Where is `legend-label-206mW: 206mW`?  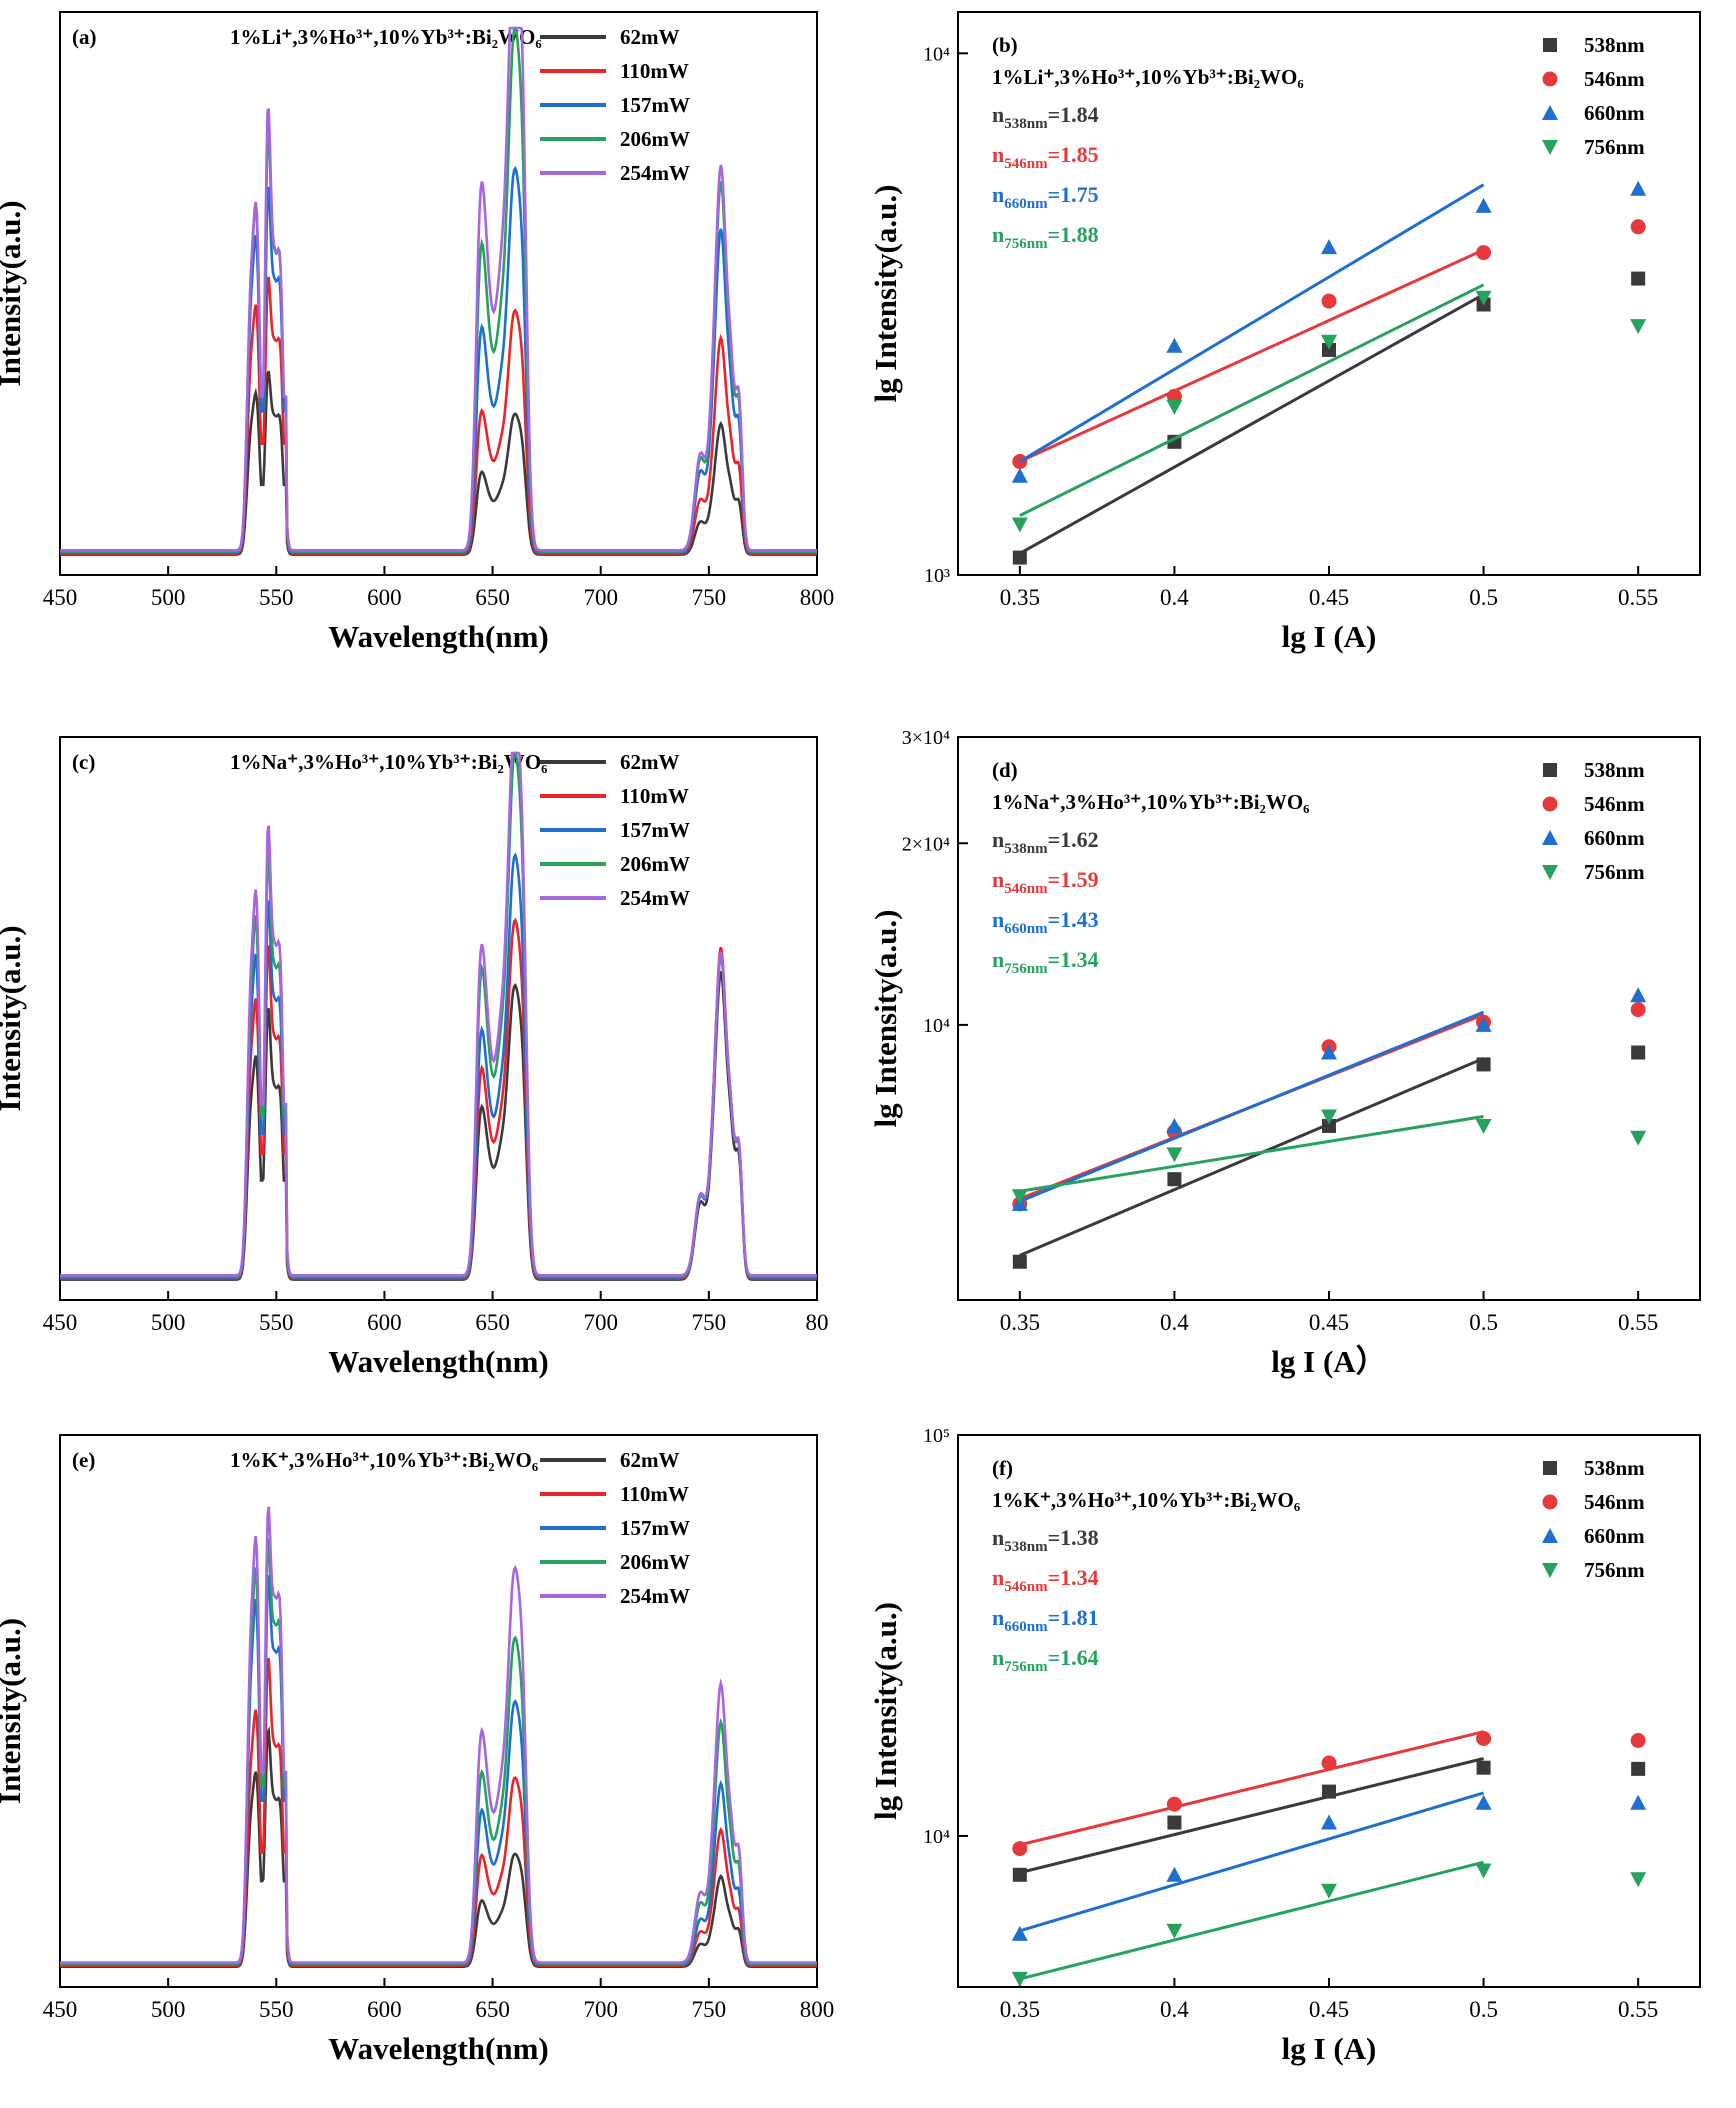
legend-label-206mW: 206mW is located at coordinates (655, 139).